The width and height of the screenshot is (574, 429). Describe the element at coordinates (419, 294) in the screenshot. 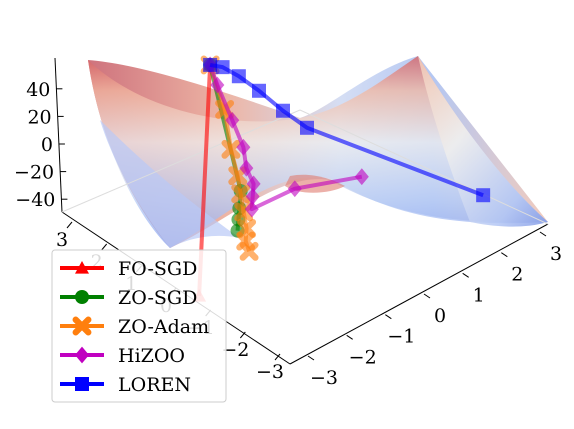

I see `x-axis-line` at that location.